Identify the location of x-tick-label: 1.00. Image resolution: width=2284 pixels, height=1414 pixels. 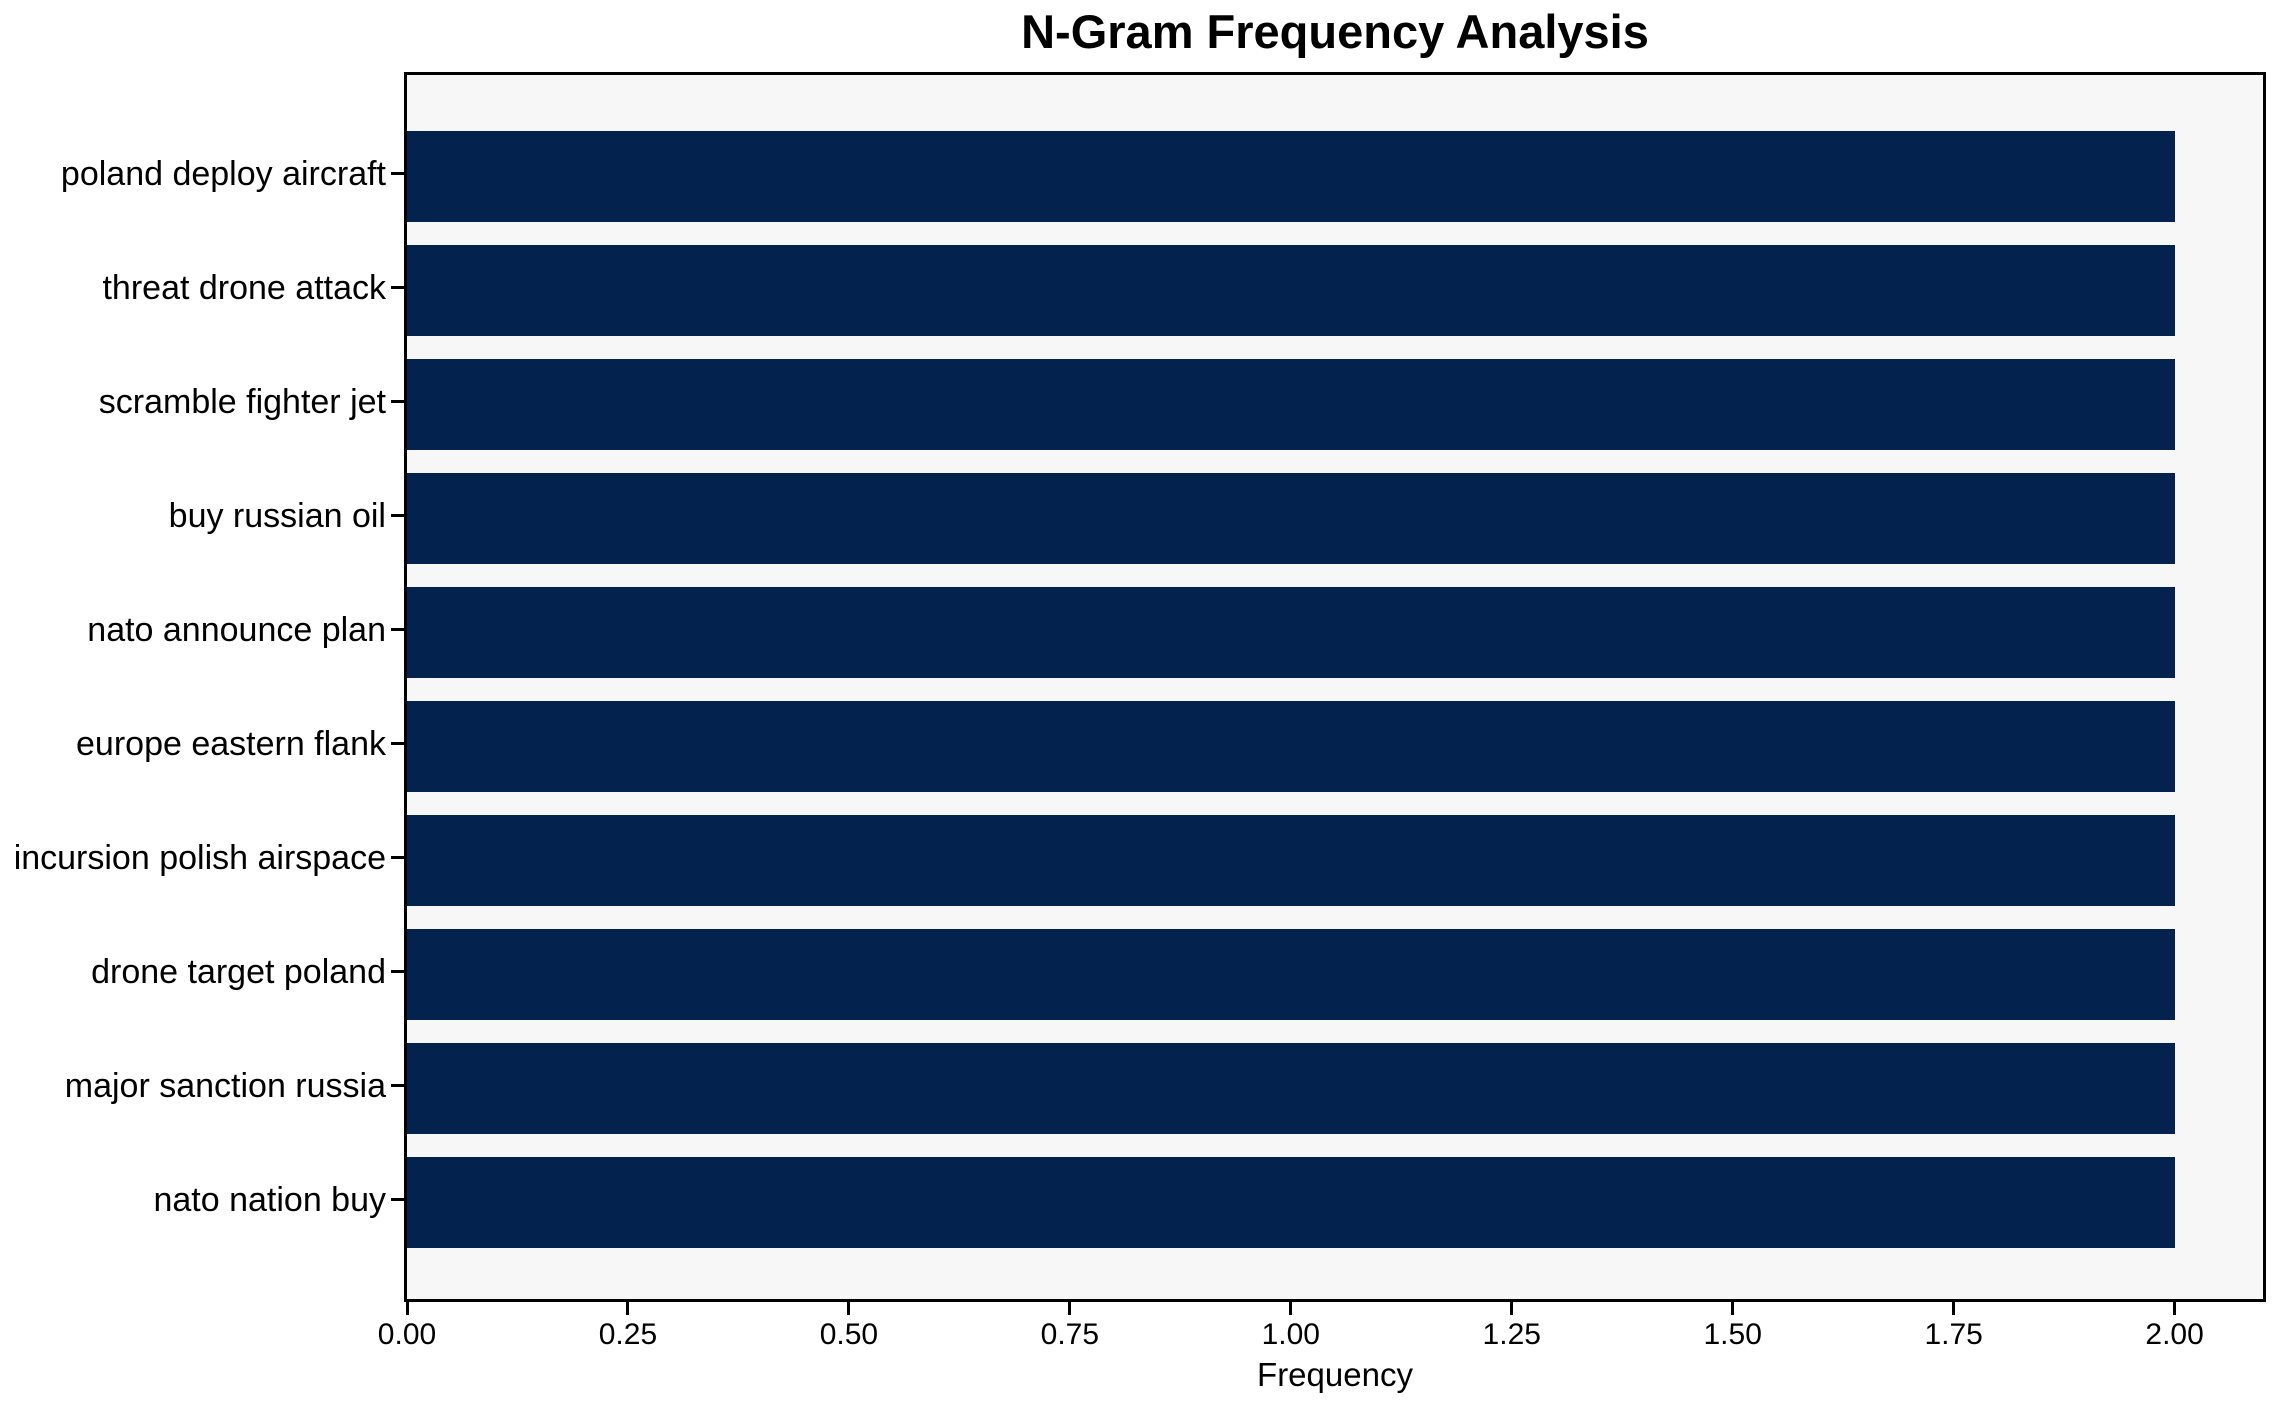
(1290, 1334).